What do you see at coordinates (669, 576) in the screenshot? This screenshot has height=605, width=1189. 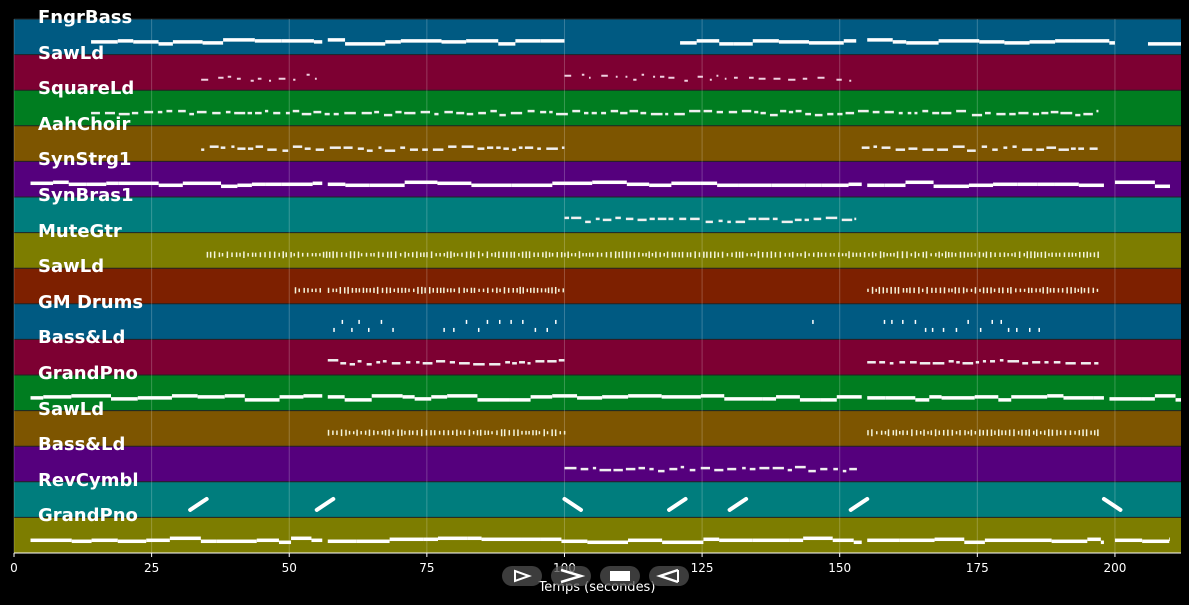 I see `rewind-button` at bounding box center [669, 576].